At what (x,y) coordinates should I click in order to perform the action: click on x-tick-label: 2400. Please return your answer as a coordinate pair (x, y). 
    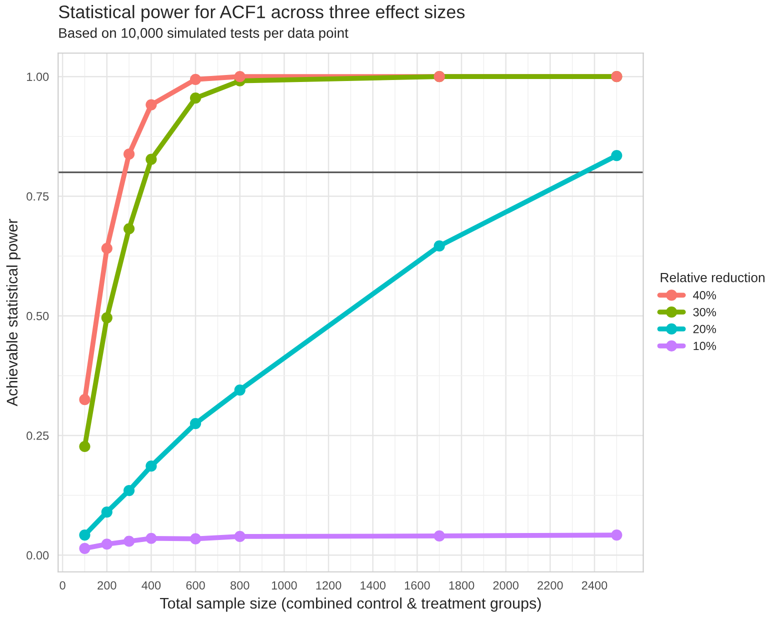
    Looking at the image, I should click on (595, 585).